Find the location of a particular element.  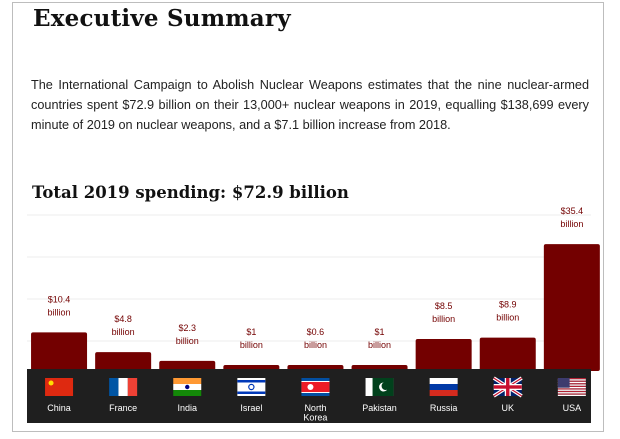

value-label-china-unit: billion is located at coordinates (59, 312).